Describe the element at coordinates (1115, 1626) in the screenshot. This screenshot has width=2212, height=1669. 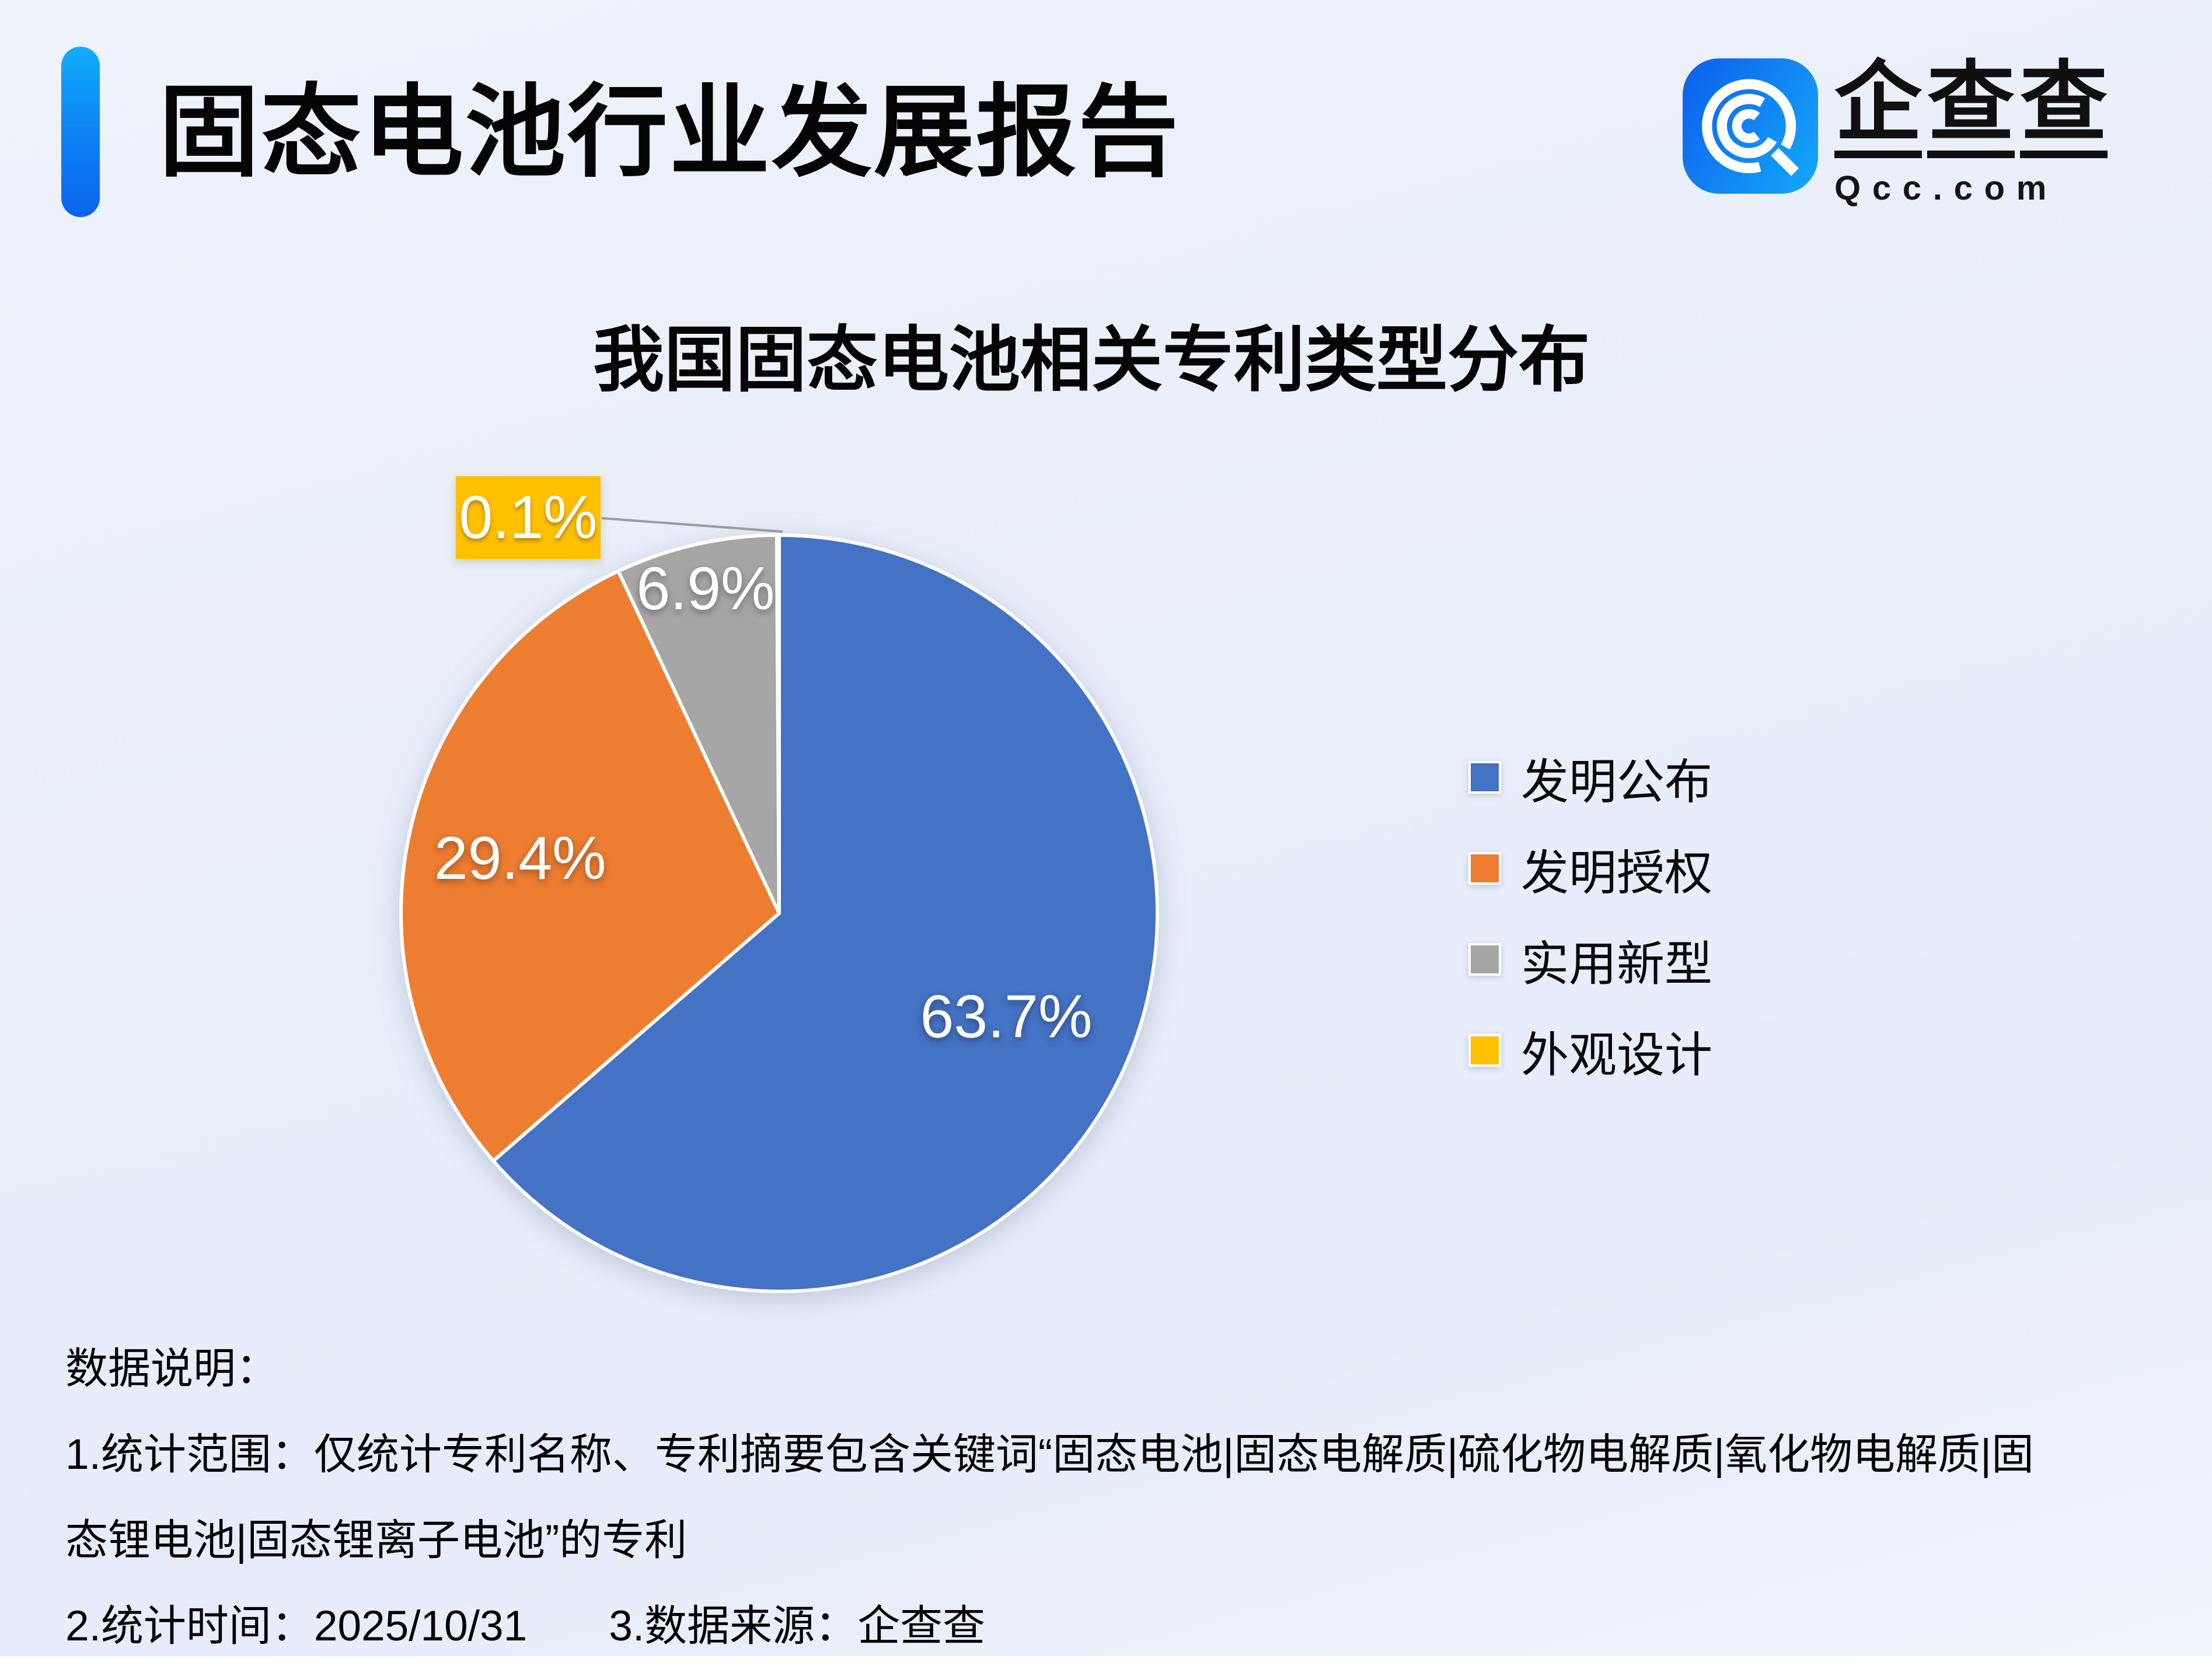
I see `notes-time-source-line: 2.统计时间：2025/10/31 3.数据来源：企查查` at that location.